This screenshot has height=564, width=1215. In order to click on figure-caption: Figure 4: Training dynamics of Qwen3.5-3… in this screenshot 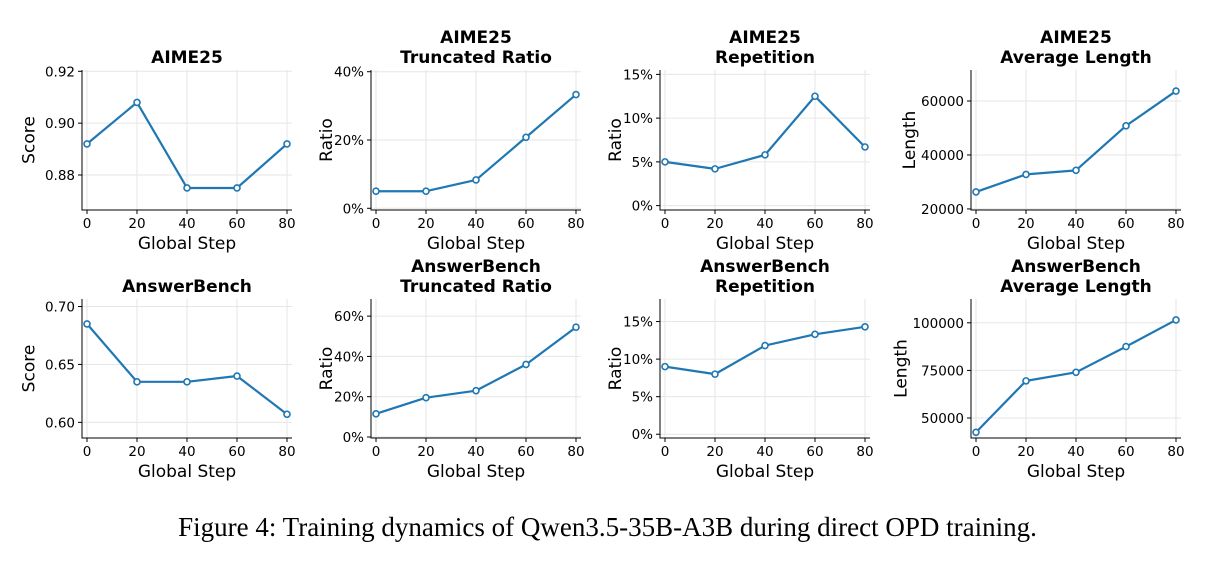, I will do `click(607, 527)`.